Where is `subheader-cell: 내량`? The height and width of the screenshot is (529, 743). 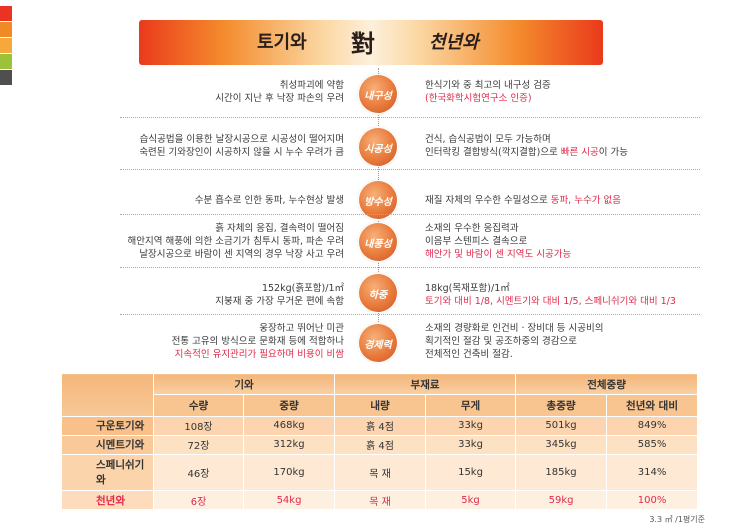 subheader-cell: 내량 is located at coordinates (380, 405).